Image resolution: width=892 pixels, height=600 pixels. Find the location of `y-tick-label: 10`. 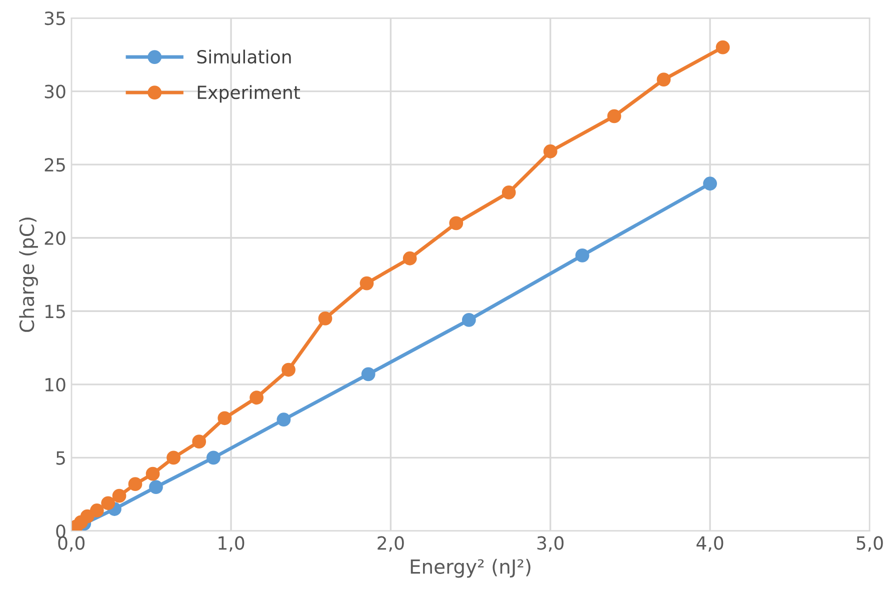

y-tick-label: 10 is located at coordinates (56, 385).